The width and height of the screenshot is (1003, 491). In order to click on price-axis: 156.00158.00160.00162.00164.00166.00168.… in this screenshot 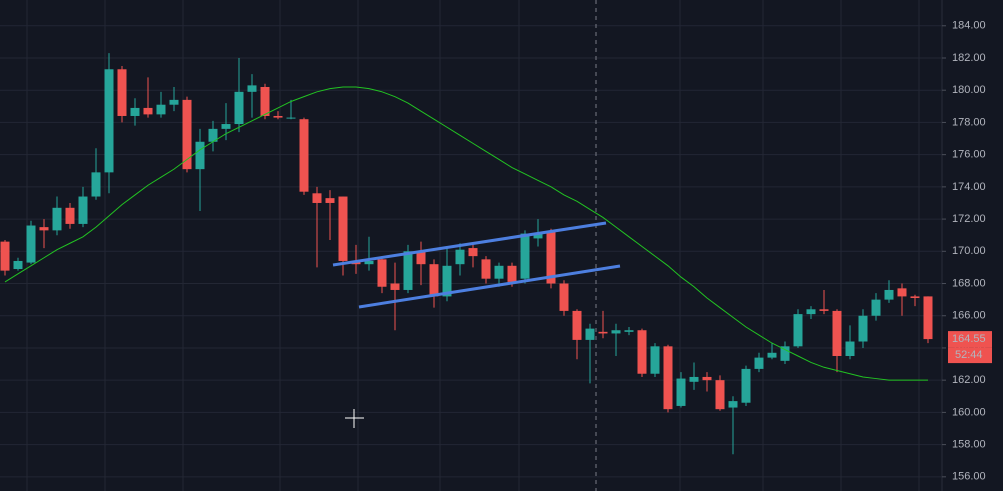, I will do `click(967, 251)`.